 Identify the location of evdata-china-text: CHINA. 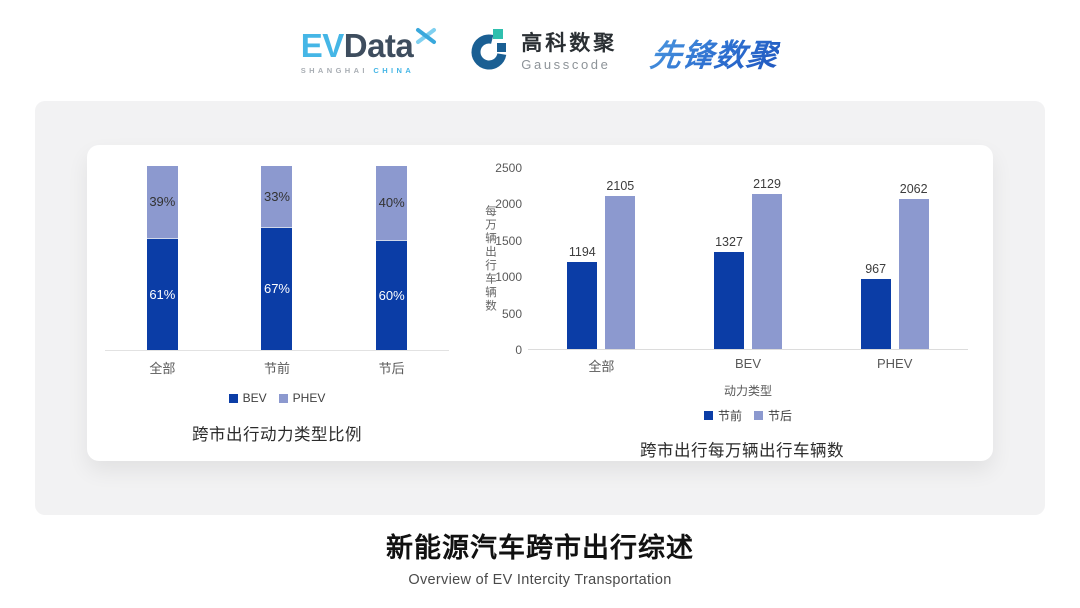
(394, 70).